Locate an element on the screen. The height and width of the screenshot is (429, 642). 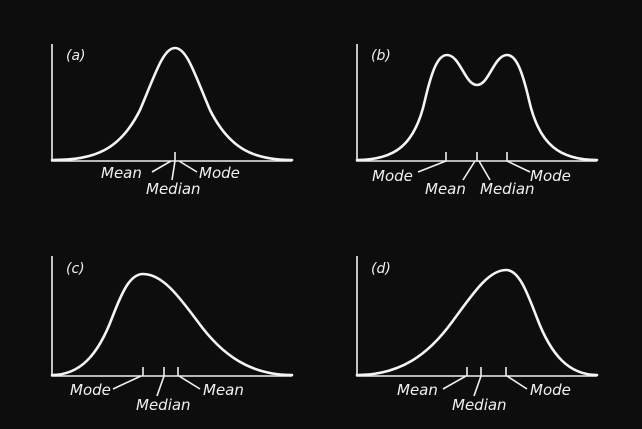
panel-c-curve is located at coordinates (172, 324).